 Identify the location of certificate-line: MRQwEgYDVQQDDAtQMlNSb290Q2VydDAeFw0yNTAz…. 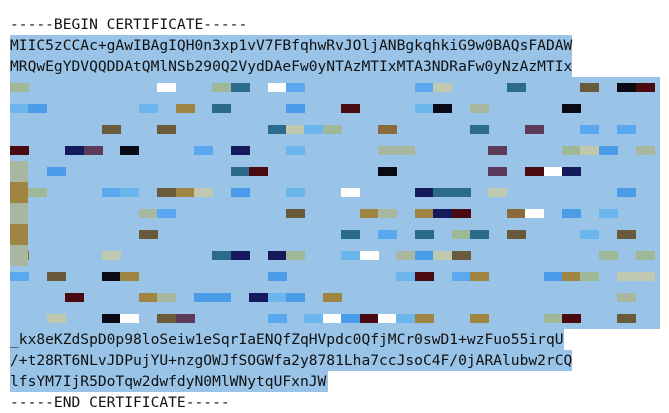
(291, 66).